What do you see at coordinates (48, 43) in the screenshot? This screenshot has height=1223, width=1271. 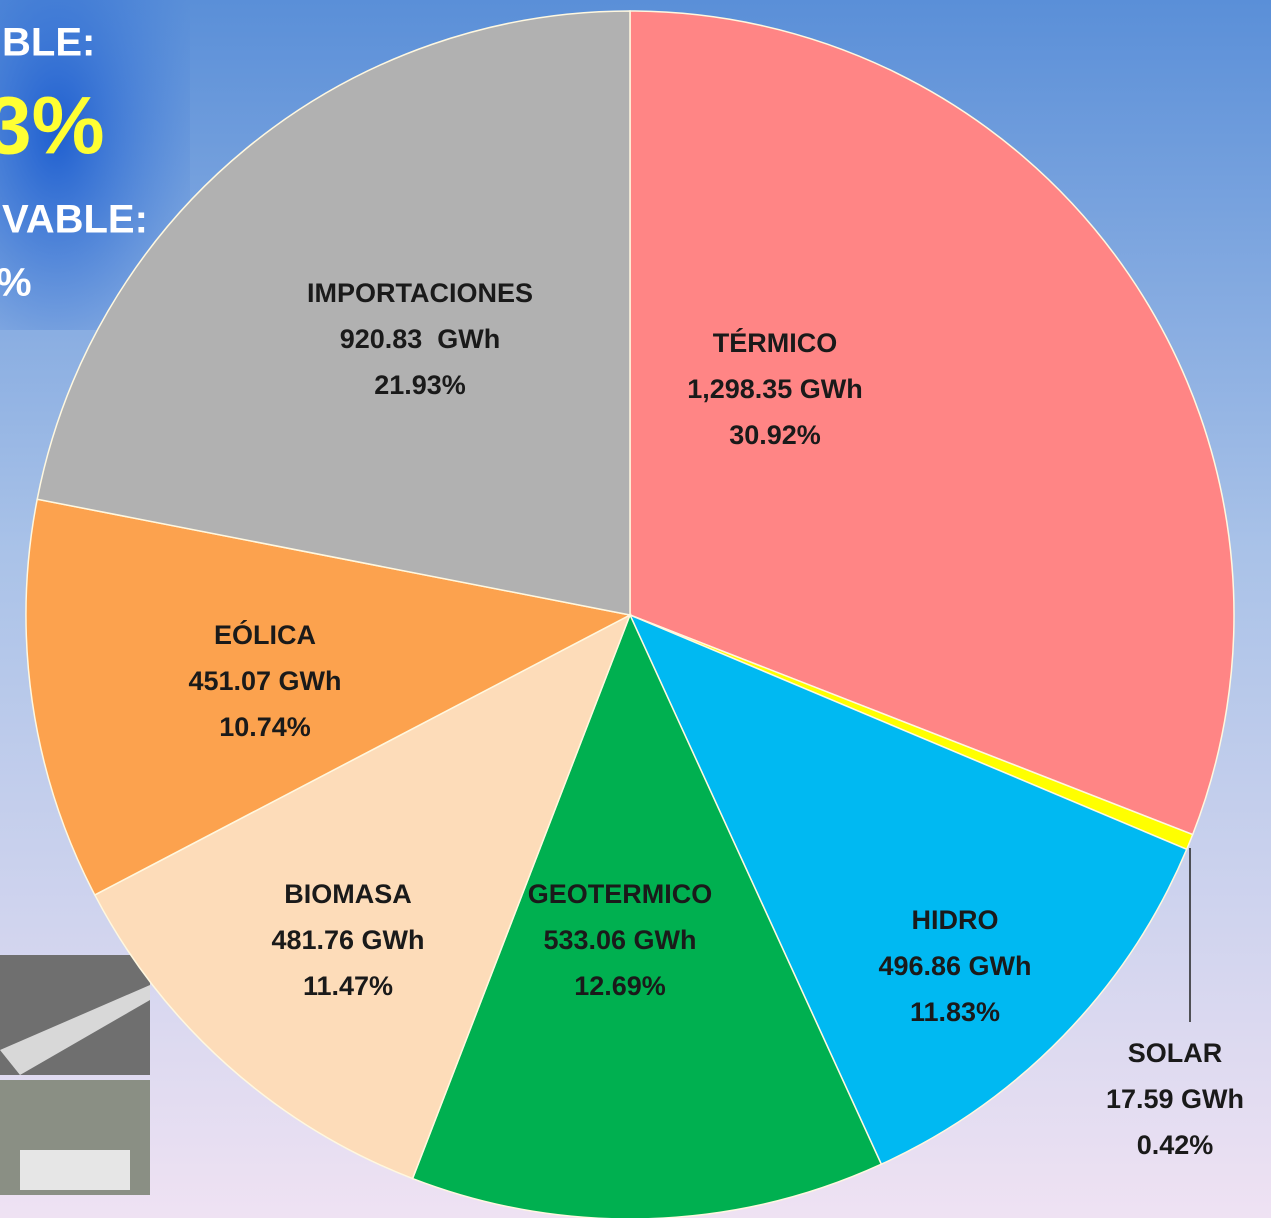 I see `annotation: BLE:` at bounding box center [48, 43].